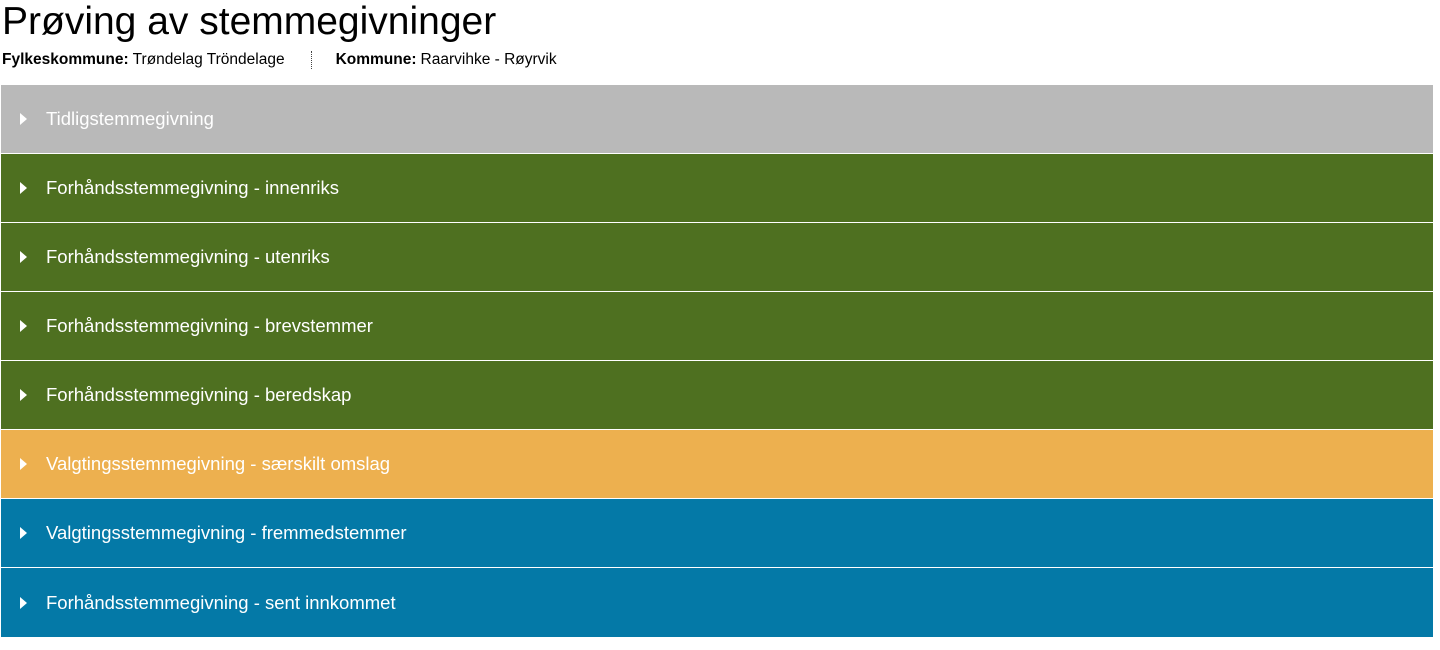 This screenshot has height=650, width=1440. I want to click on section-label: Forhåndsstemmegivning - beredskap, so click(199, 394).